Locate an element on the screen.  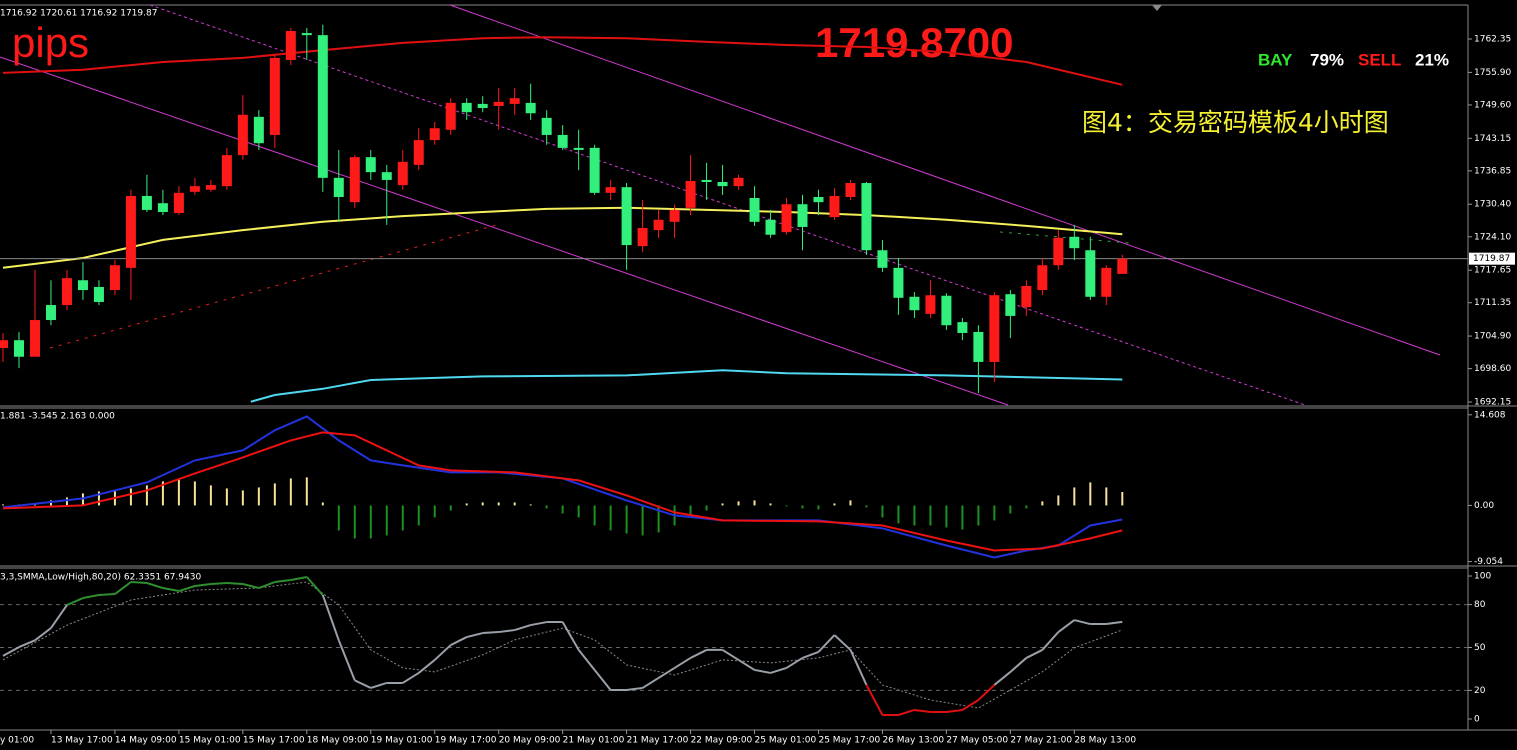
trailing-line is located at coordinates (1065, 237).